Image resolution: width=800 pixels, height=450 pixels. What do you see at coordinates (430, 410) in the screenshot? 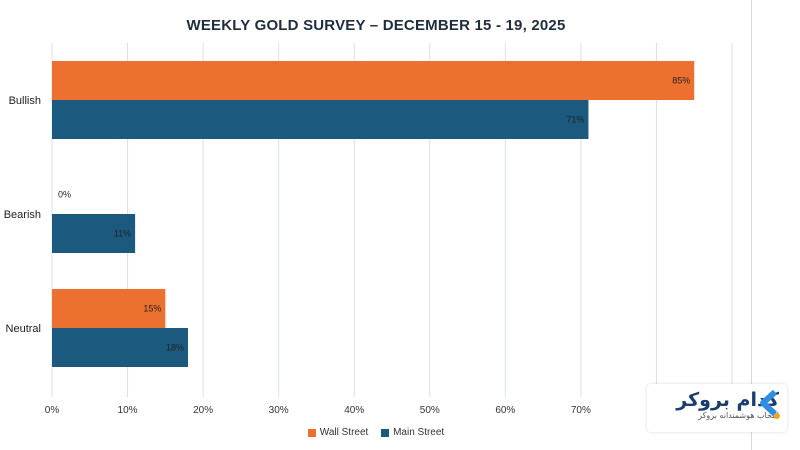
I see `x-tick-label: 50%` at bounding box center [430, 410].